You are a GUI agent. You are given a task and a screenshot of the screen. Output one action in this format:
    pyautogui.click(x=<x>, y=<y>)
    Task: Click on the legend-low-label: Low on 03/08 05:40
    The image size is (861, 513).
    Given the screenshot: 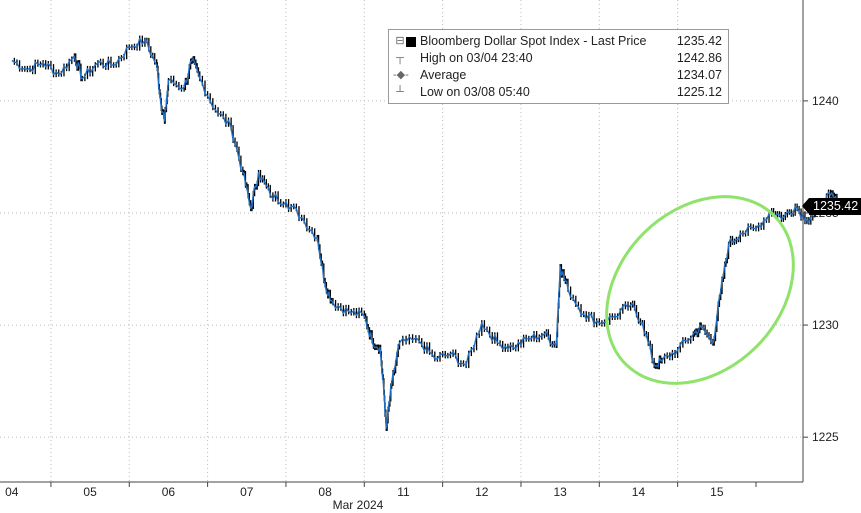 What is the action you would take?
    pyautogui.click(x=475, y=92)
    